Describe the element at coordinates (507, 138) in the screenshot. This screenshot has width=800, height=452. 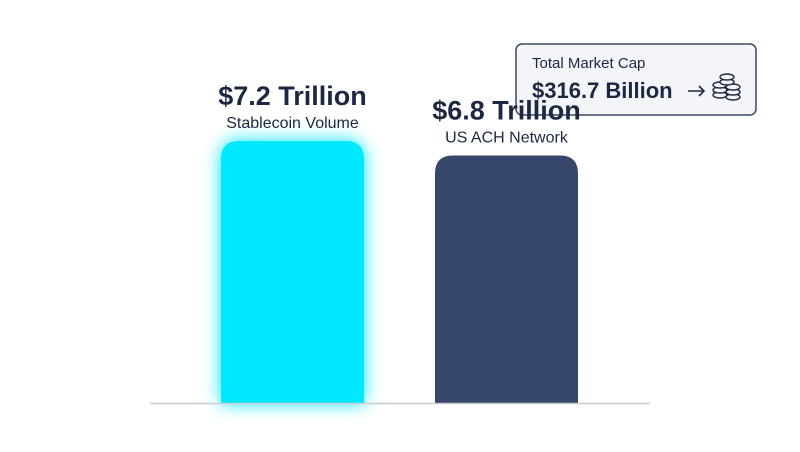
I see `category-label: US ACH Network` at that location.